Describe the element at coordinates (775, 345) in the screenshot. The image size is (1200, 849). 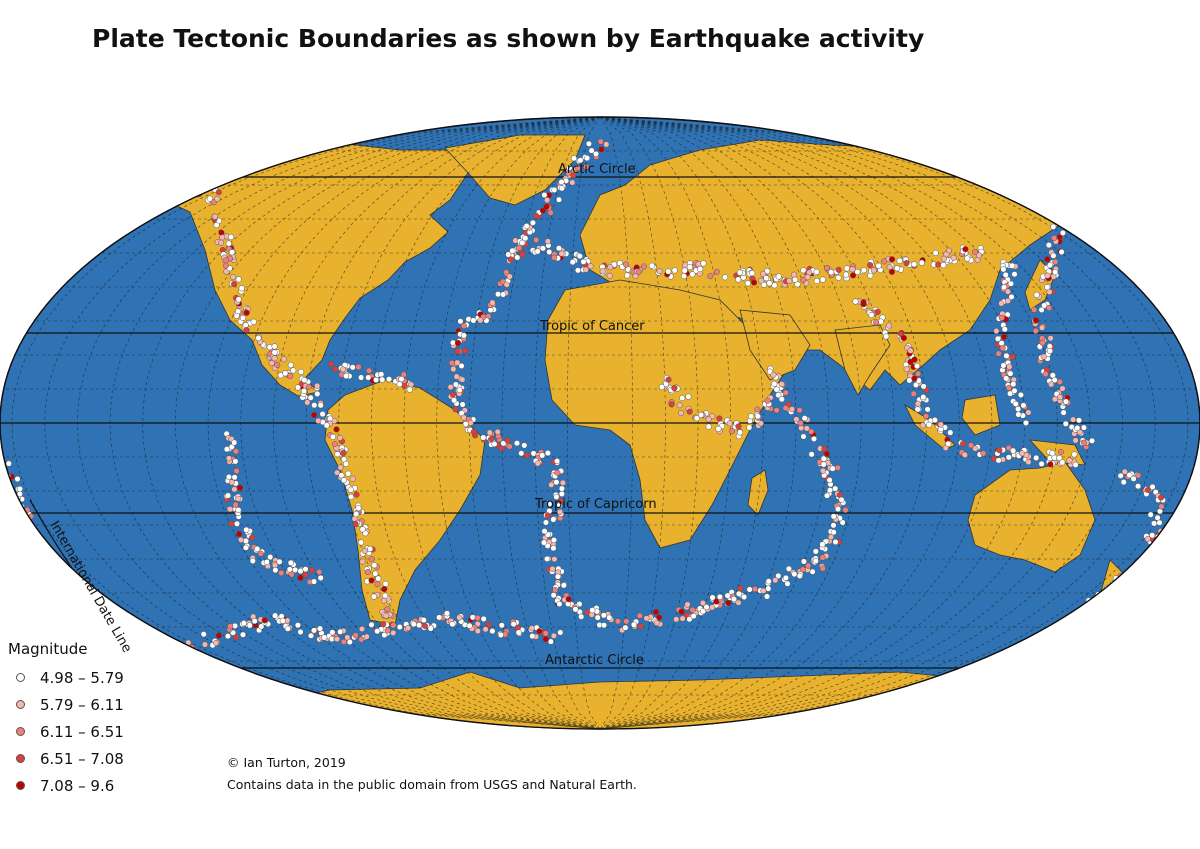
I see `landmass-arabia` at that location.